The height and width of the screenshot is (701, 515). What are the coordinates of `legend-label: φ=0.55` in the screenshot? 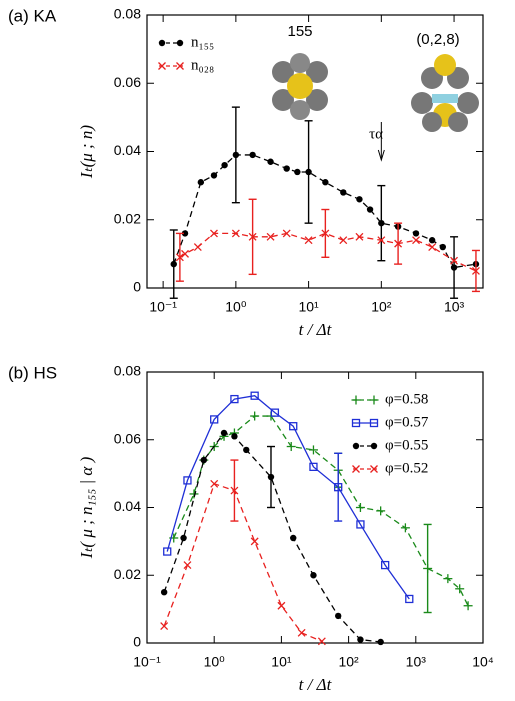 It's located at (406, 445).